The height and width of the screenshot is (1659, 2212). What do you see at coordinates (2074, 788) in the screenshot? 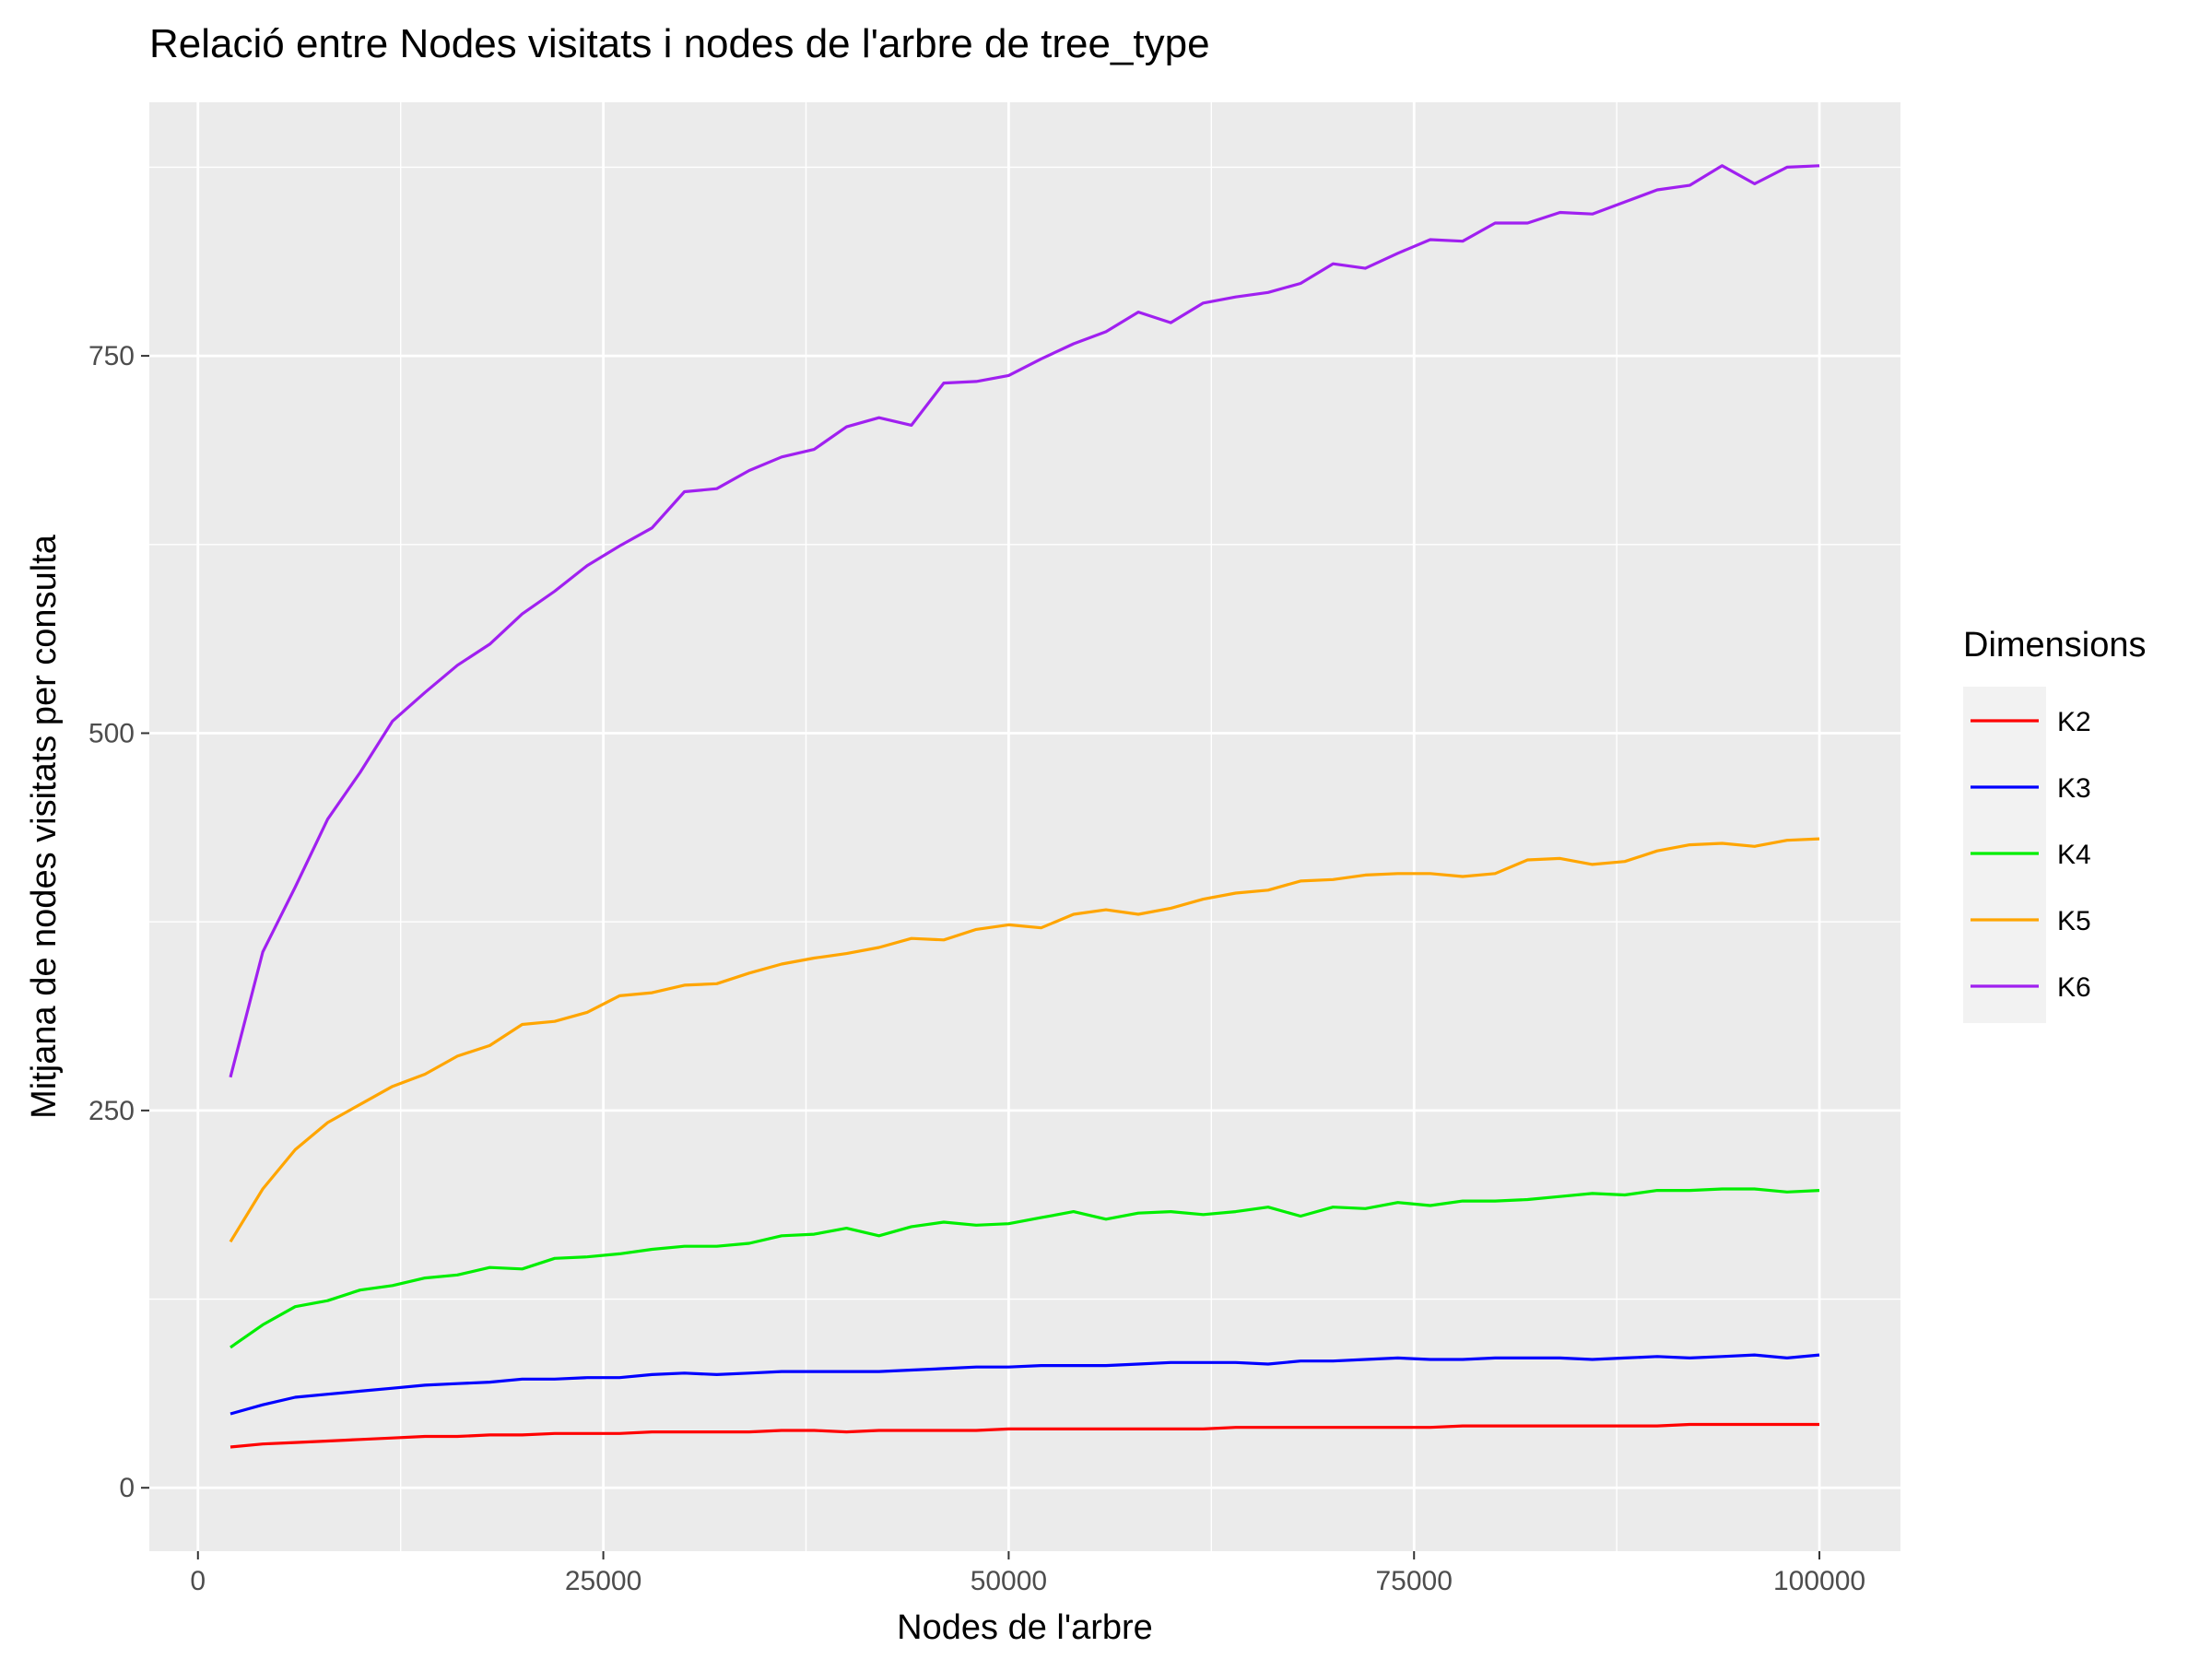
I see `legend-label-k3: K3` at bounding box center [2074, 788].